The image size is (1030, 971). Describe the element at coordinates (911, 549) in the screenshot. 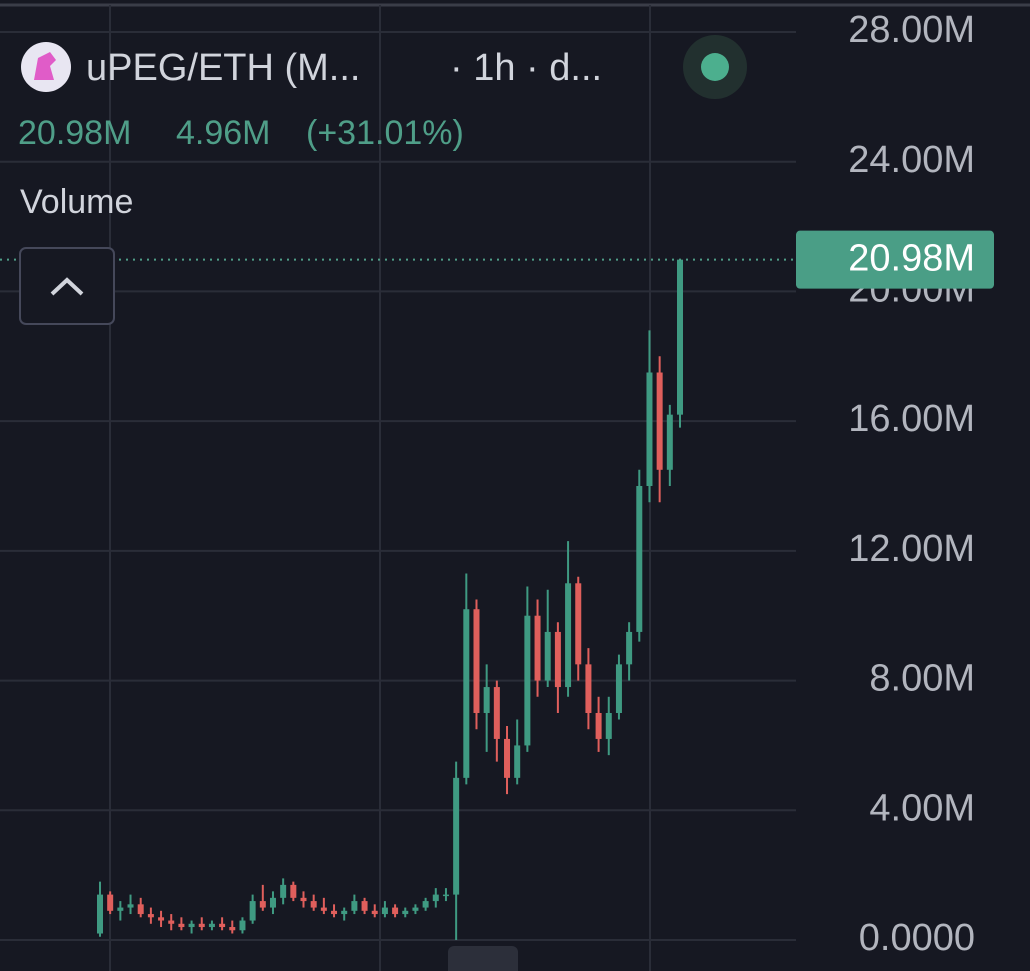

I see `y-tick-label: 12.00M` at that location.